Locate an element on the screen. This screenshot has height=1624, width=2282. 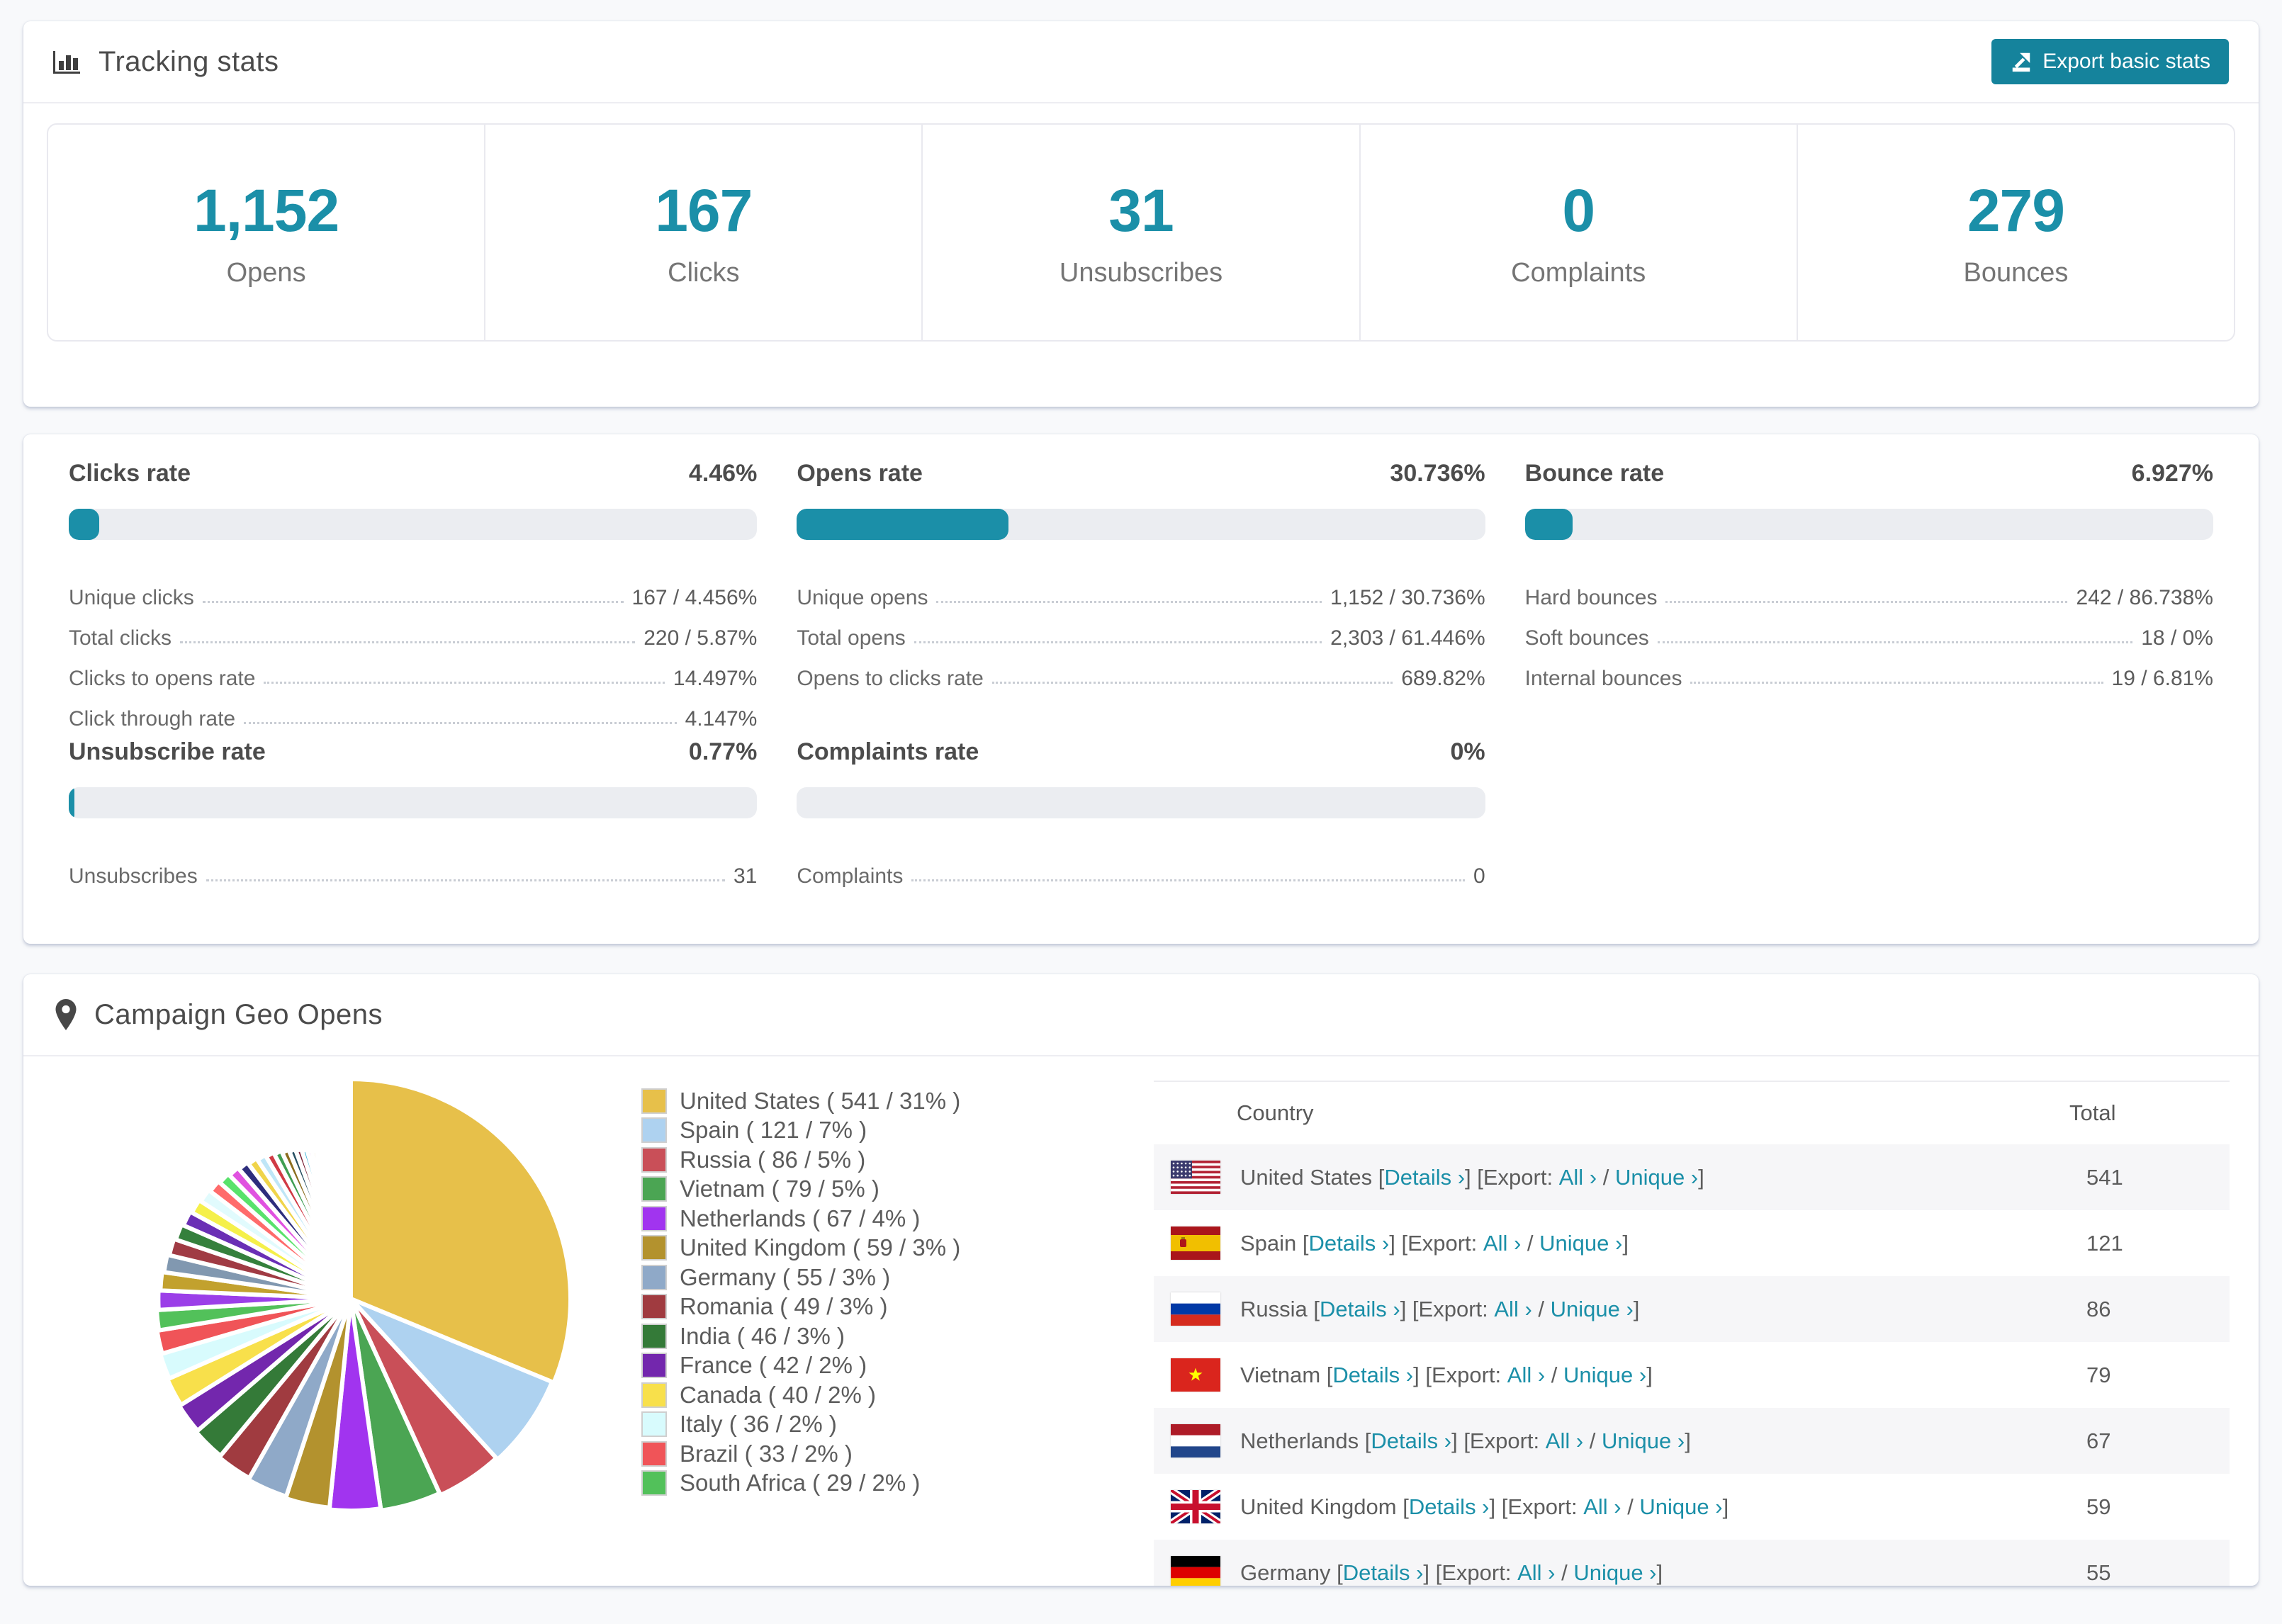
flag-nl-icon is located at coordinates (1196, 1440).